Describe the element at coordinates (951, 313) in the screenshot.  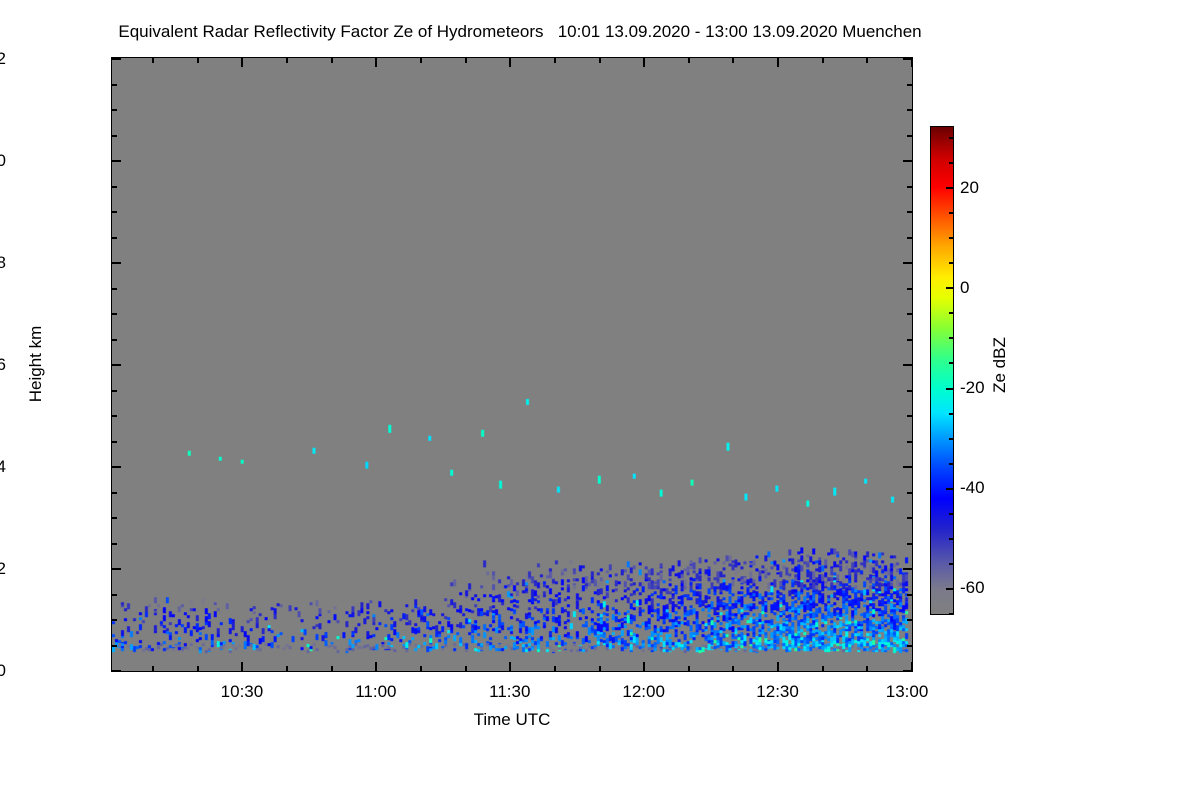
I see `colorbar-tick--5` at that location.